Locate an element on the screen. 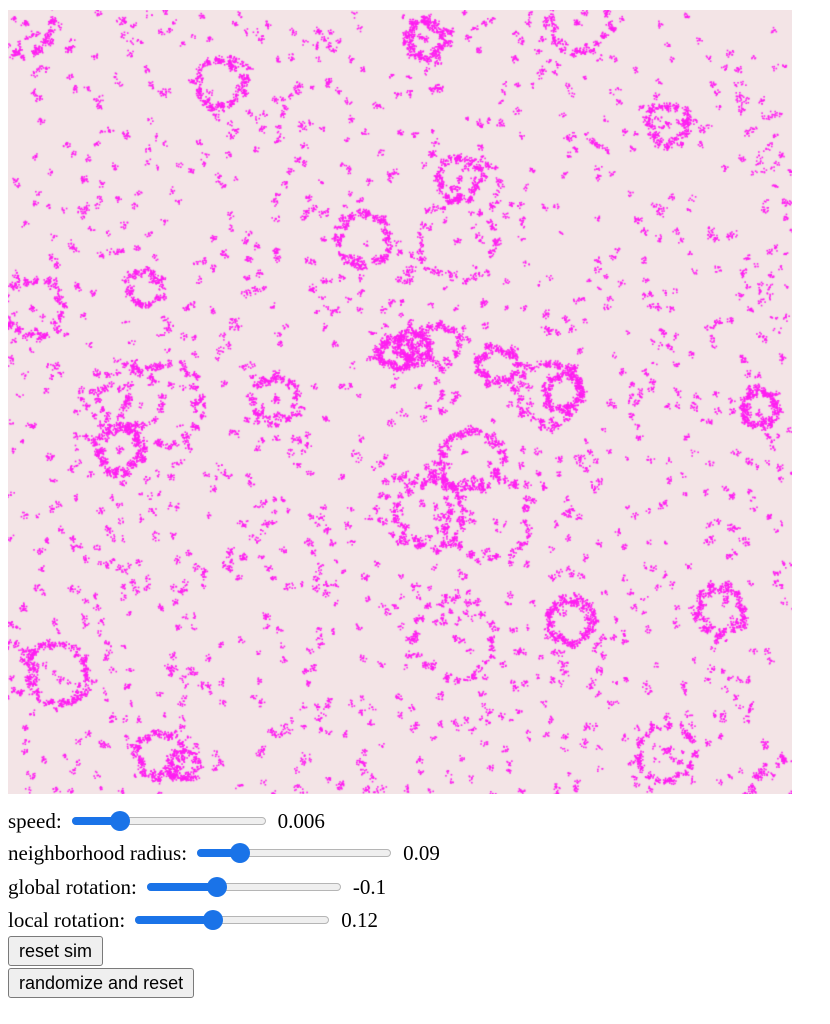  local-rotation-label: local rotation: is located at coordinates (67, 919).